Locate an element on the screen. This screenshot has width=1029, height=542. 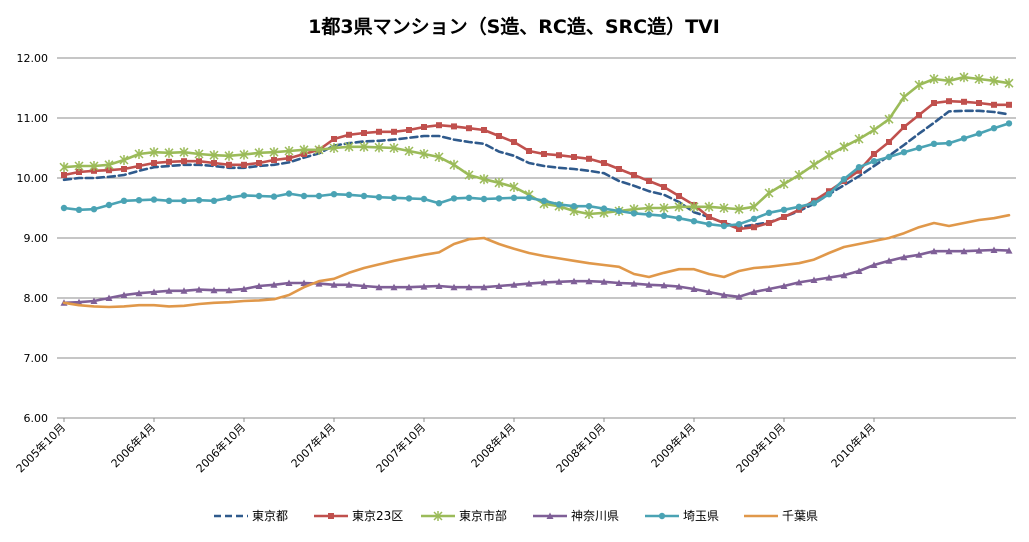
y-tick-label: 8.00 is located at coordinates (36, 298).